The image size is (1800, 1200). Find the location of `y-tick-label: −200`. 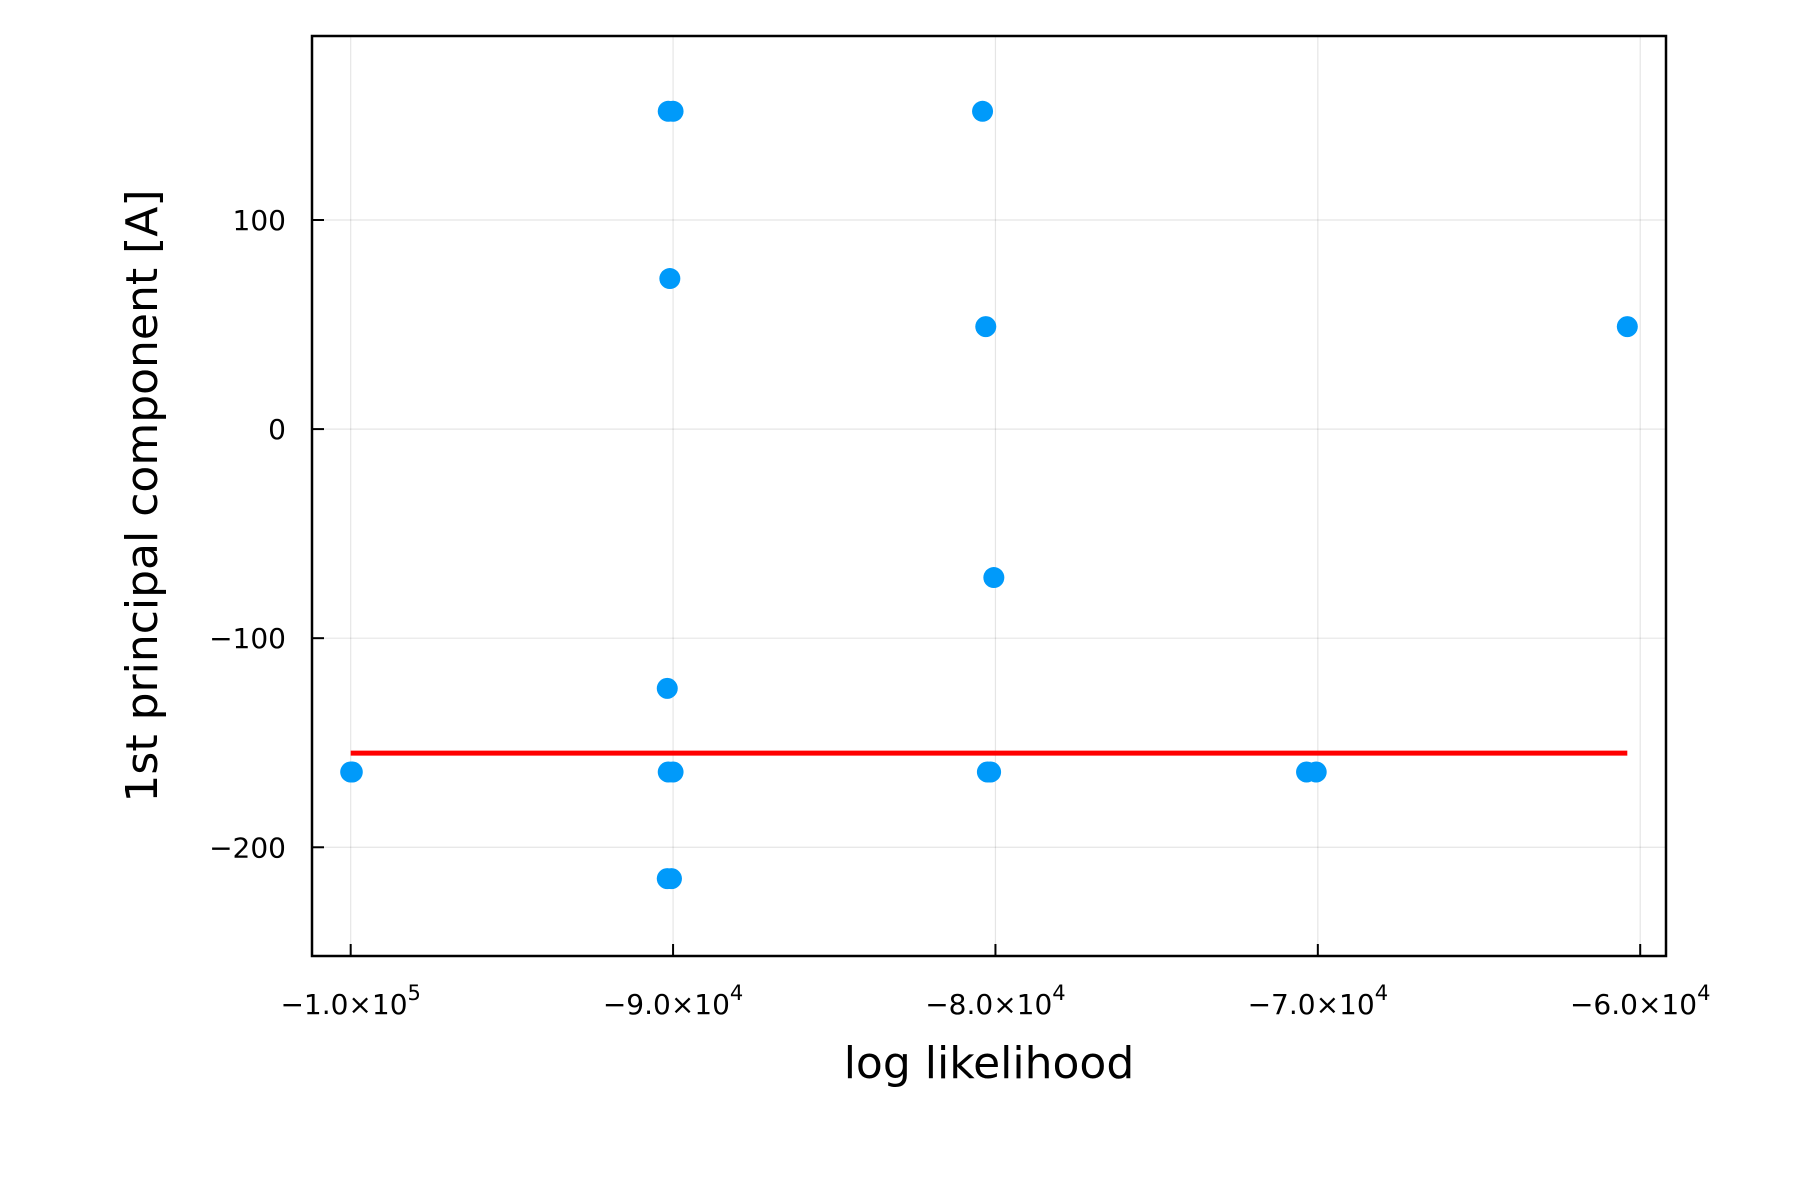

y-tick-label: −200 is located at coordinates (247, 847).